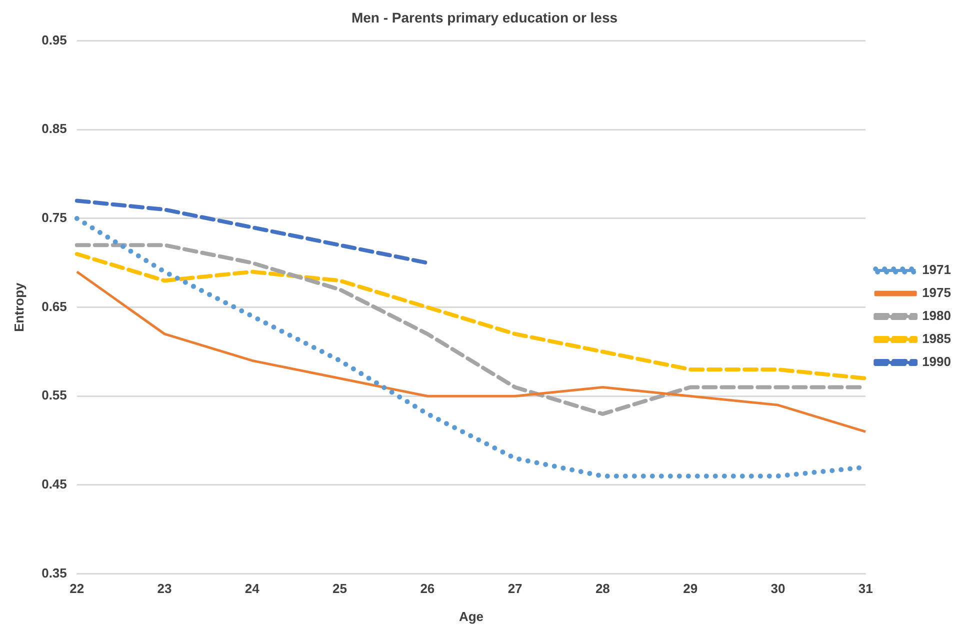  Describe the element at coordinates (54, 40) in the screenshot. I see `y-tick-label: 0.95` at that location.